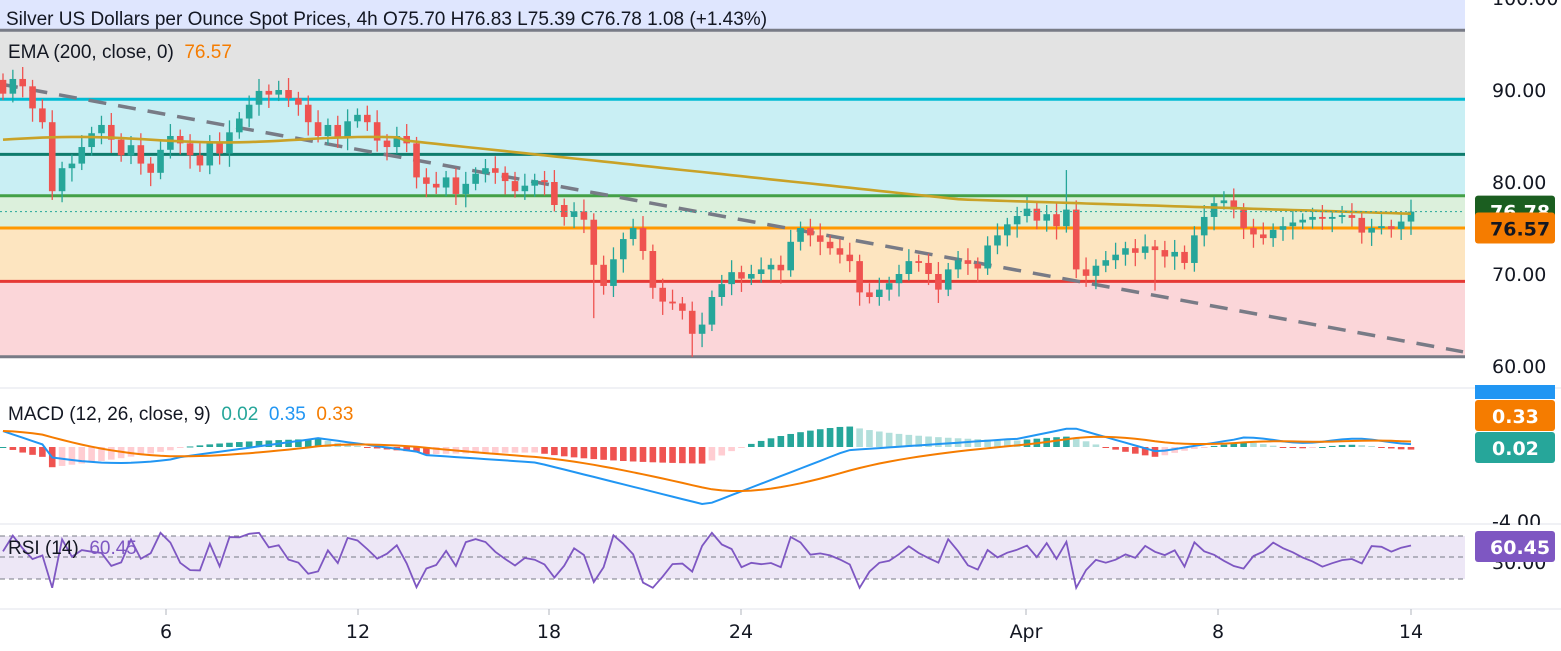 This screenshot has height=651, width=1561. I want to click on zone-top, so click(732, 65).